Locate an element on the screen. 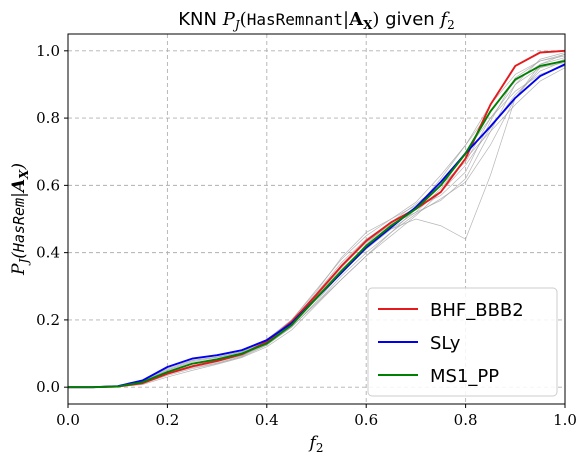  x-axis-label: f2 is located at coordinates (316, 444).